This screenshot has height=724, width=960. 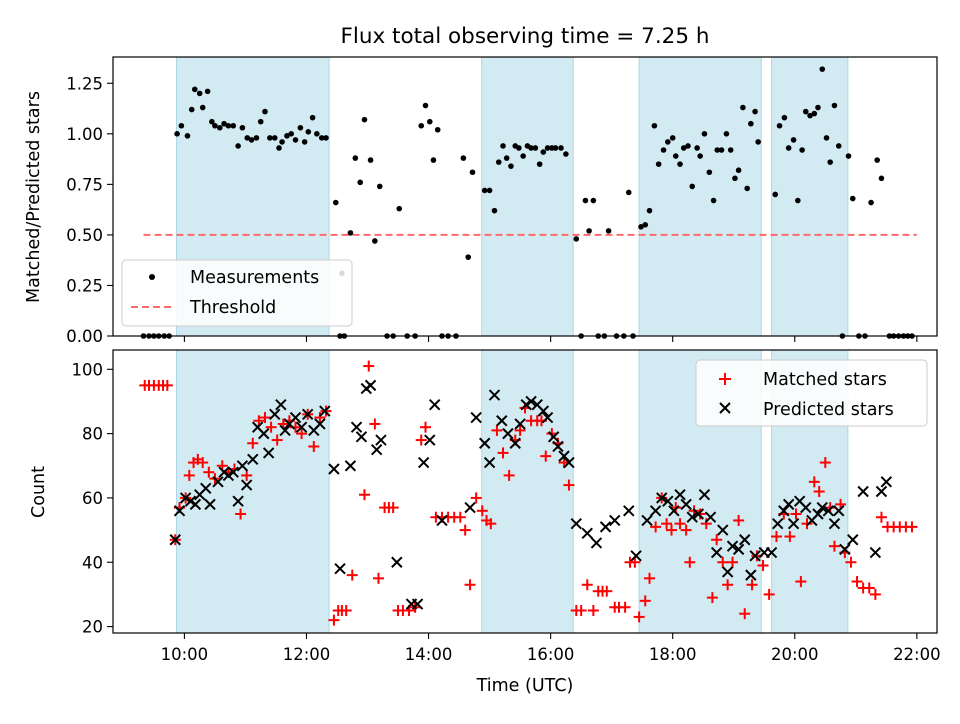 I want to click on legend-matched-marker, so click(x=725, y=379).